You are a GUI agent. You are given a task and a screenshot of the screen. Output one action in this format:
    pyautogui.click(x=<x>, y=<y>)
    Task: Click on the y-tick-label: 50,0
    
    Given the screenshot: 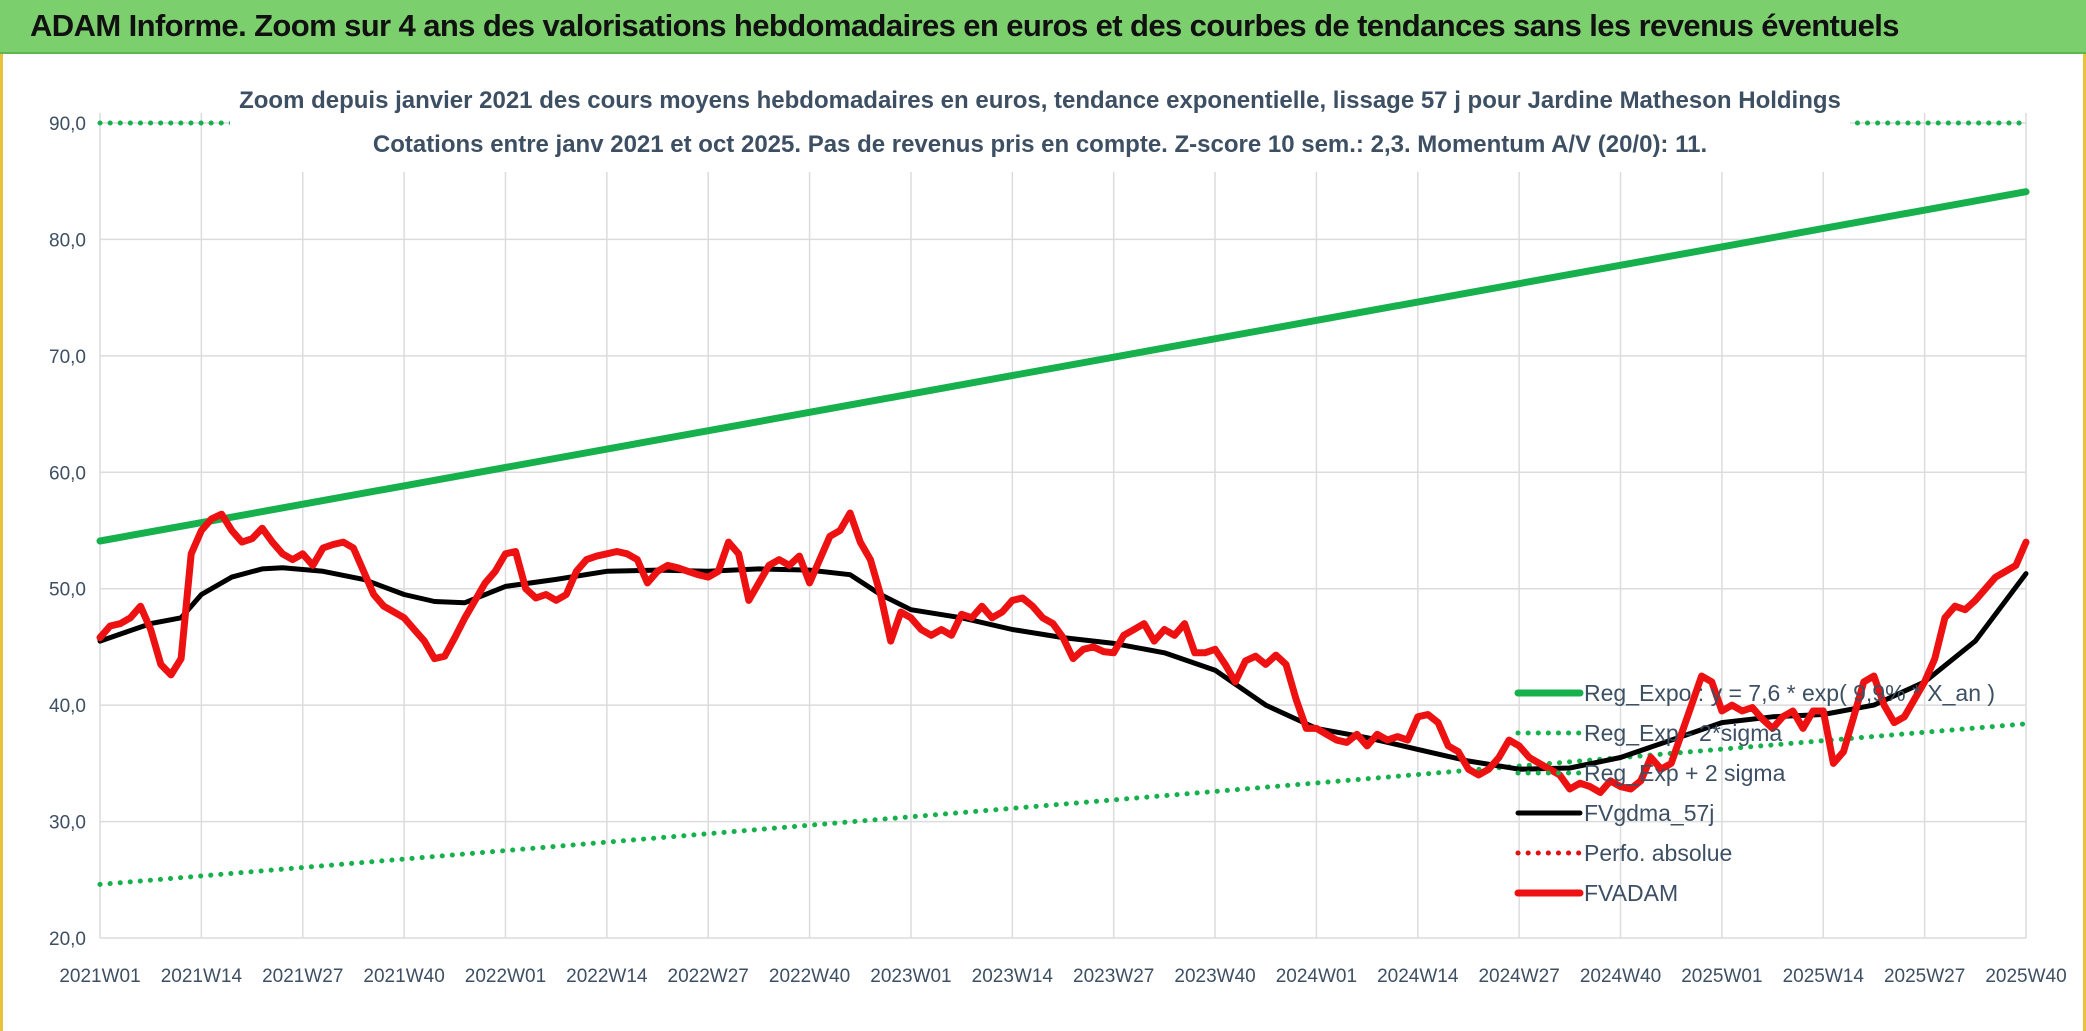 What is the action you would take?
    pyautogui.click(x=67, y=590)
    